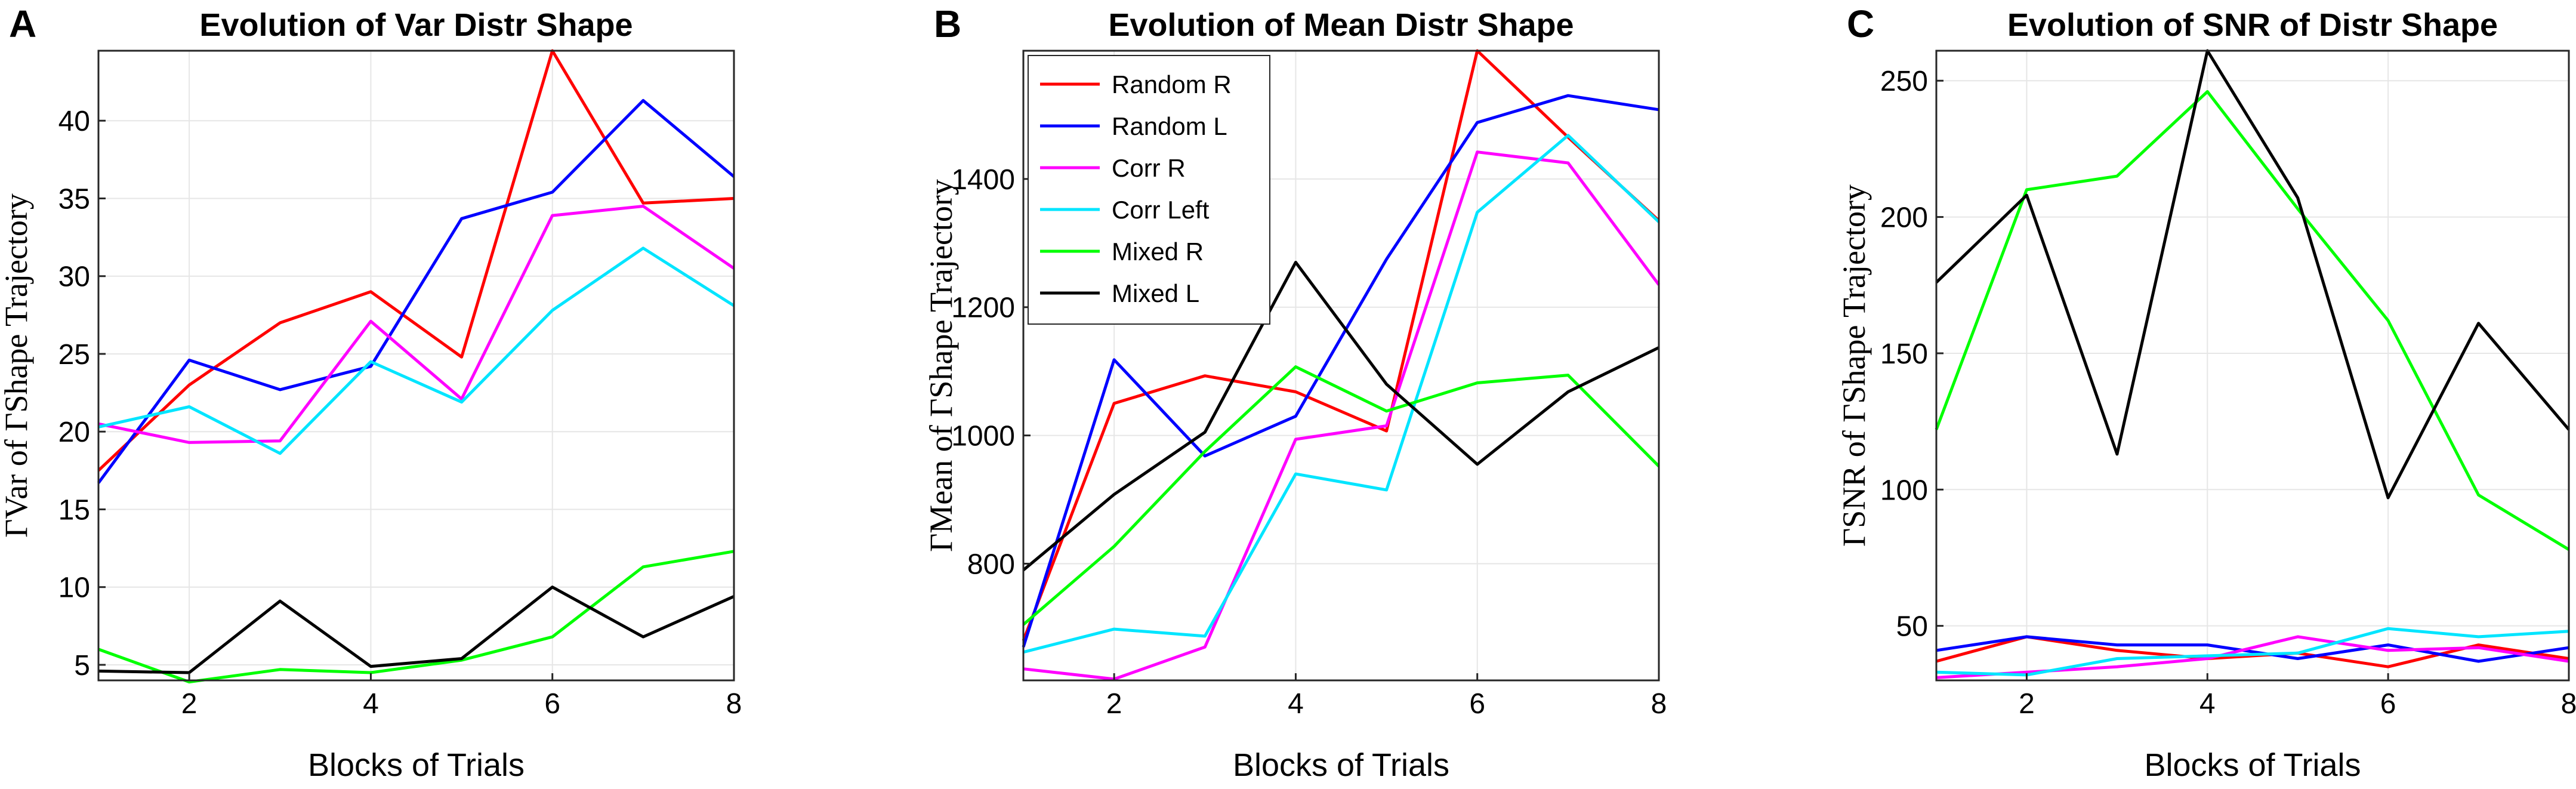 Image resolution: width=2576 pixels, height=789 pixels. What do you see at coordinates (74, 277) in the screenshot?
I see `y-tick-label: 30` at bounding box center [74, 277].